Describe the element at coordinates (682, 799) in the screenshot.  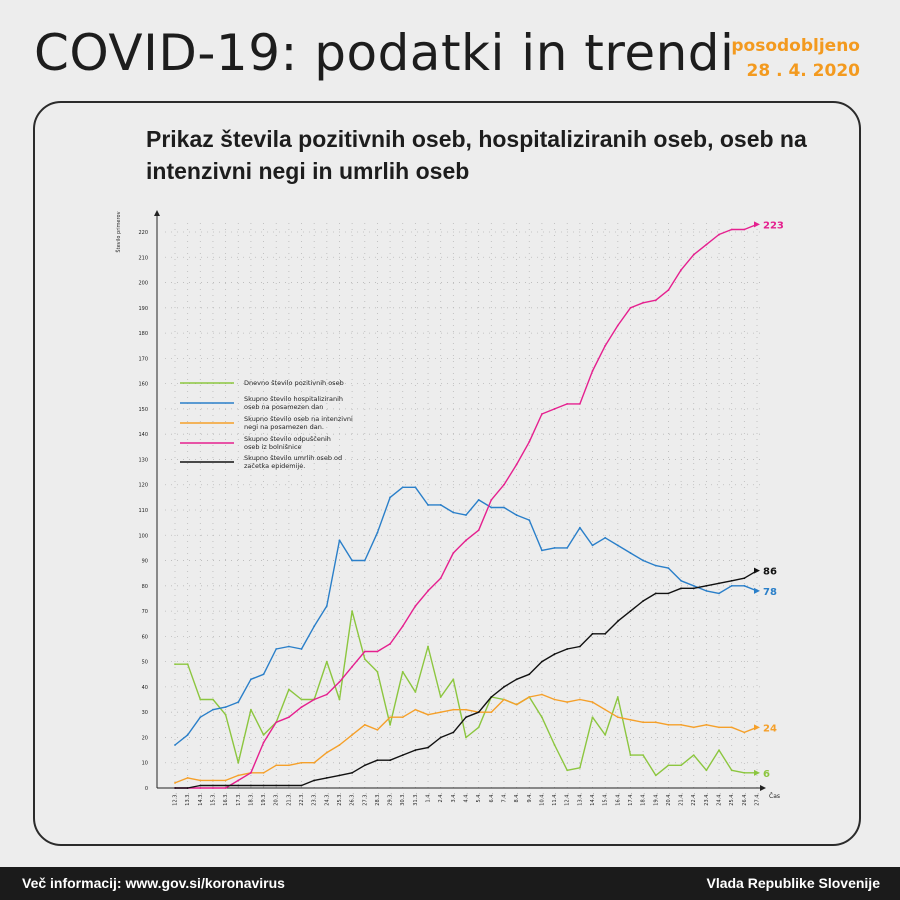
I see `x-tick-label: 21.4.` at that location.